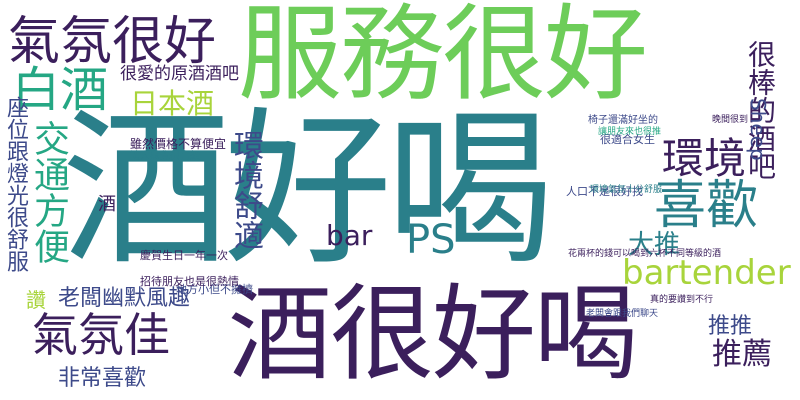  I want to click on word-tui-tui: 推推, so click(730, 326).